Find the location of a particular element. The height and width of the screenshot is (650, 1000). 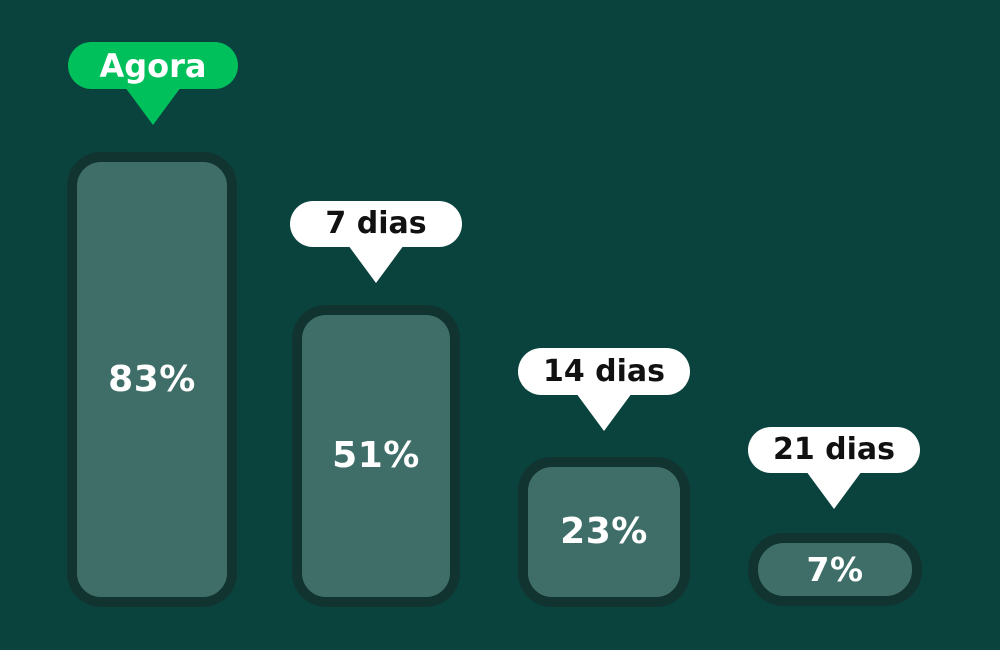

bubble-label-7-dias-text: 7 dias is located at coordinates (376, 223).